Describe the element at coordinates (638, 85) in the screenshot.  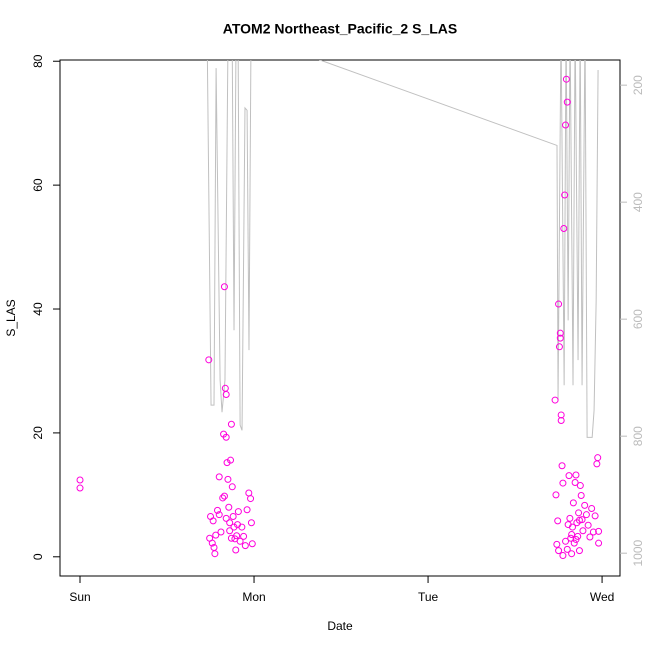
I see `y2-tick-label: 200` at that location.